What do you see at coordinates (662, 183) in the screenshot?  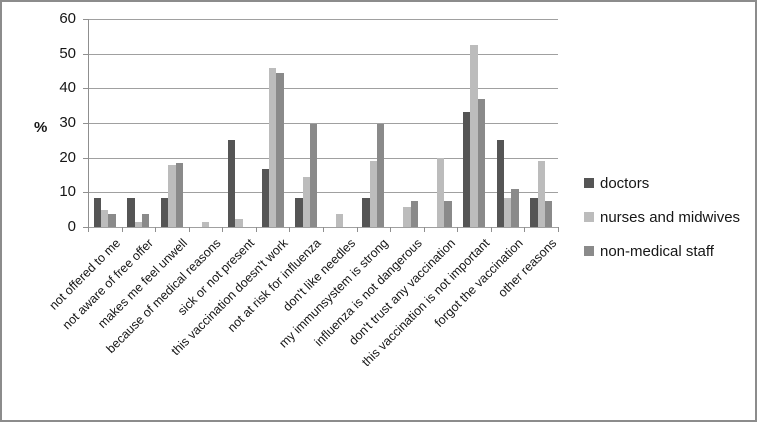 I see `legend-item-doctors: doctors` at bounding box center [662, 183].